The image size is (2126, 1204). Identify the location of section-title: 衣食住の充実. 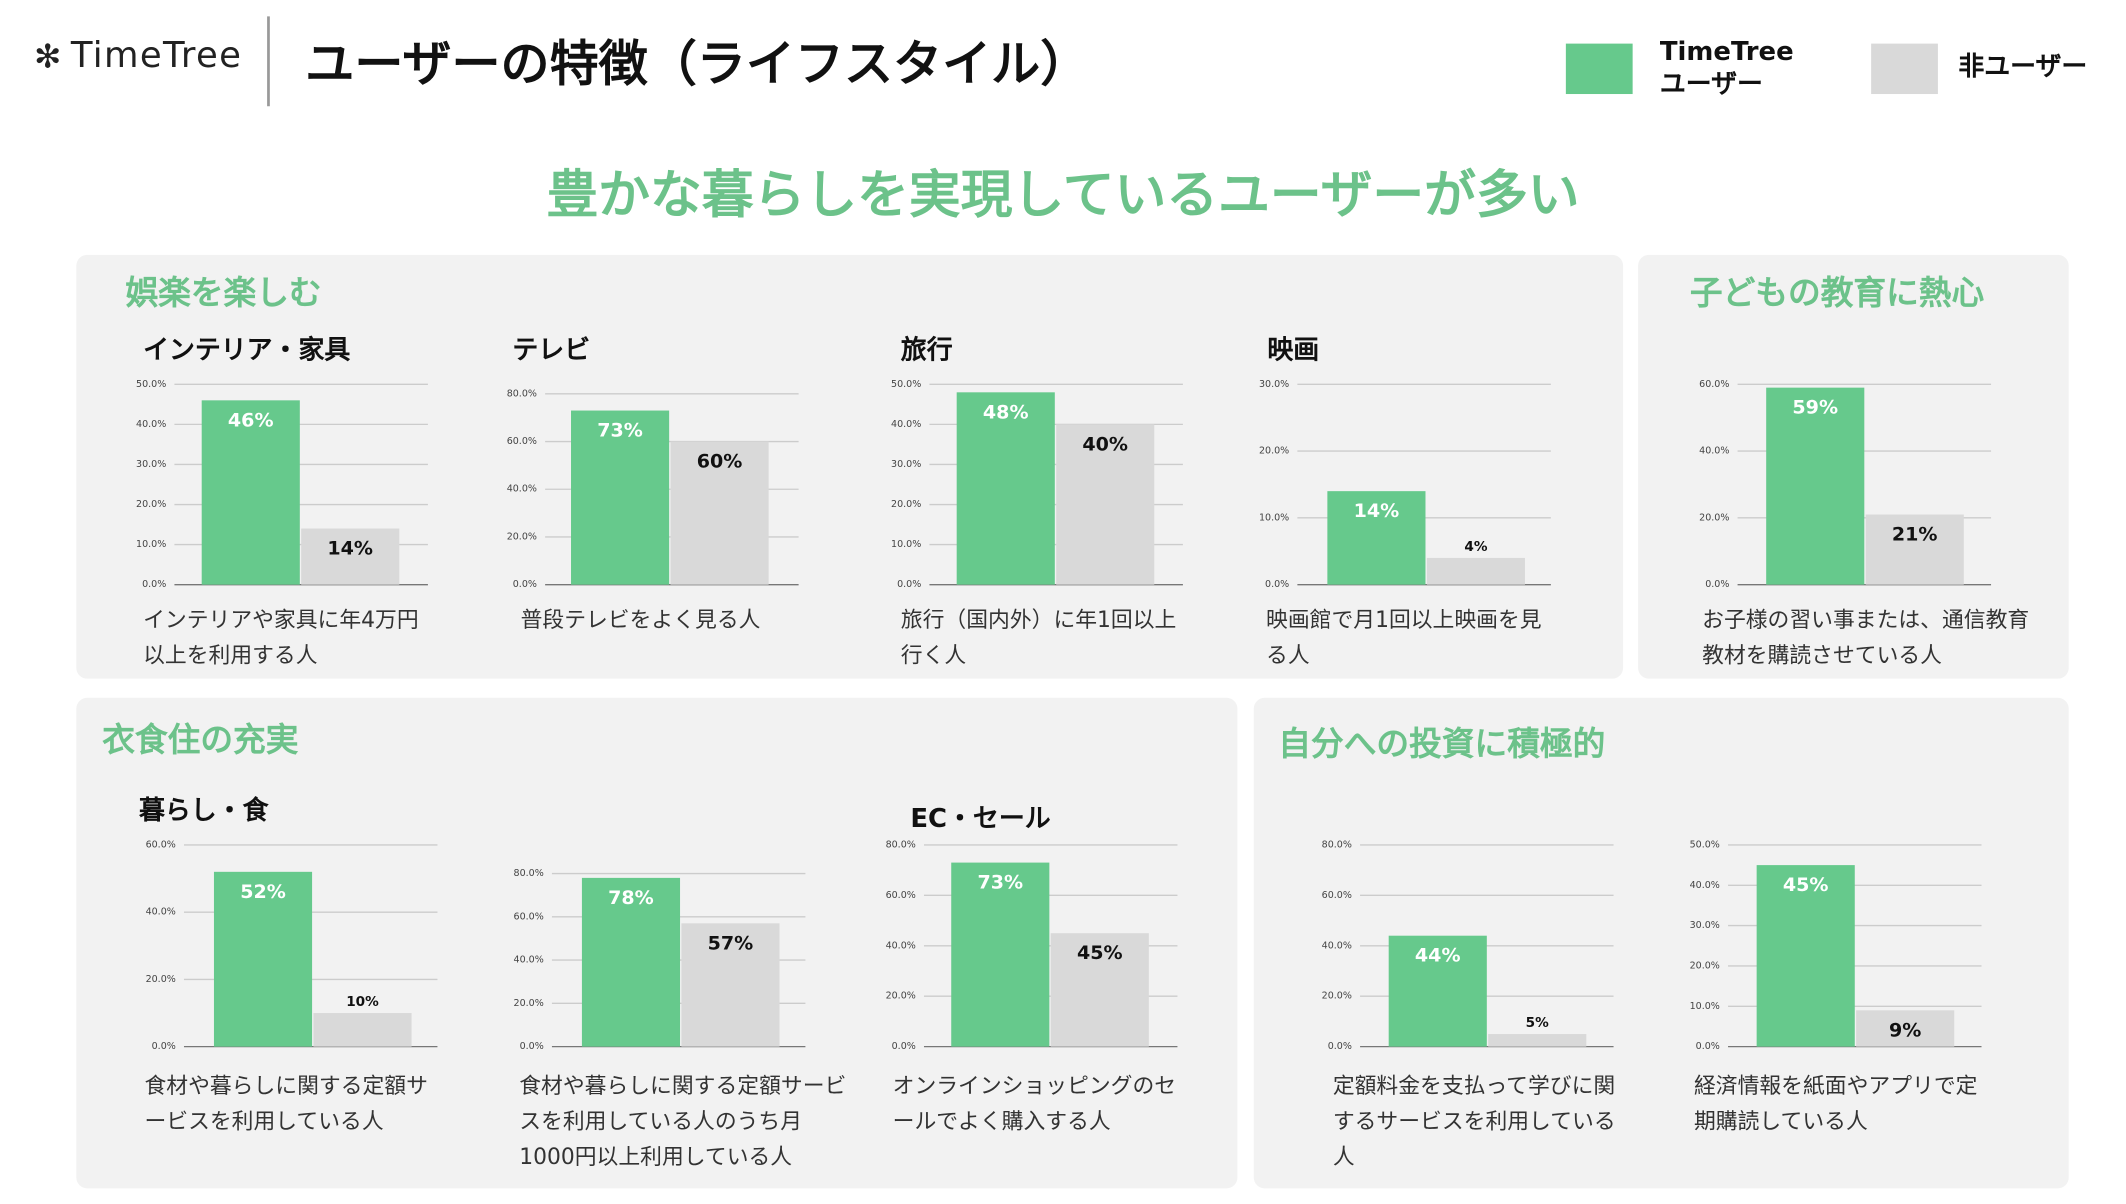
(200, 740).